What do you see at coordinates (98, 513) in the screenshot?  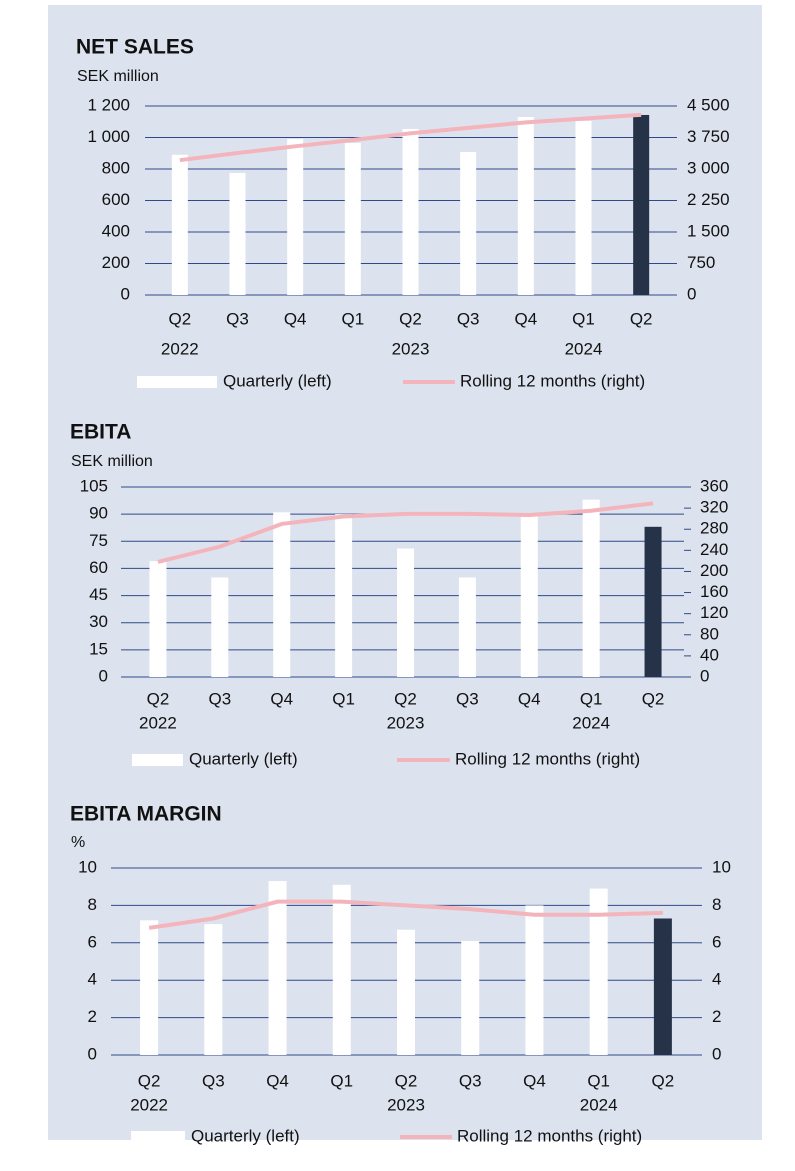 I see `y-tick-label: 90` at bounding box center [98, 513].